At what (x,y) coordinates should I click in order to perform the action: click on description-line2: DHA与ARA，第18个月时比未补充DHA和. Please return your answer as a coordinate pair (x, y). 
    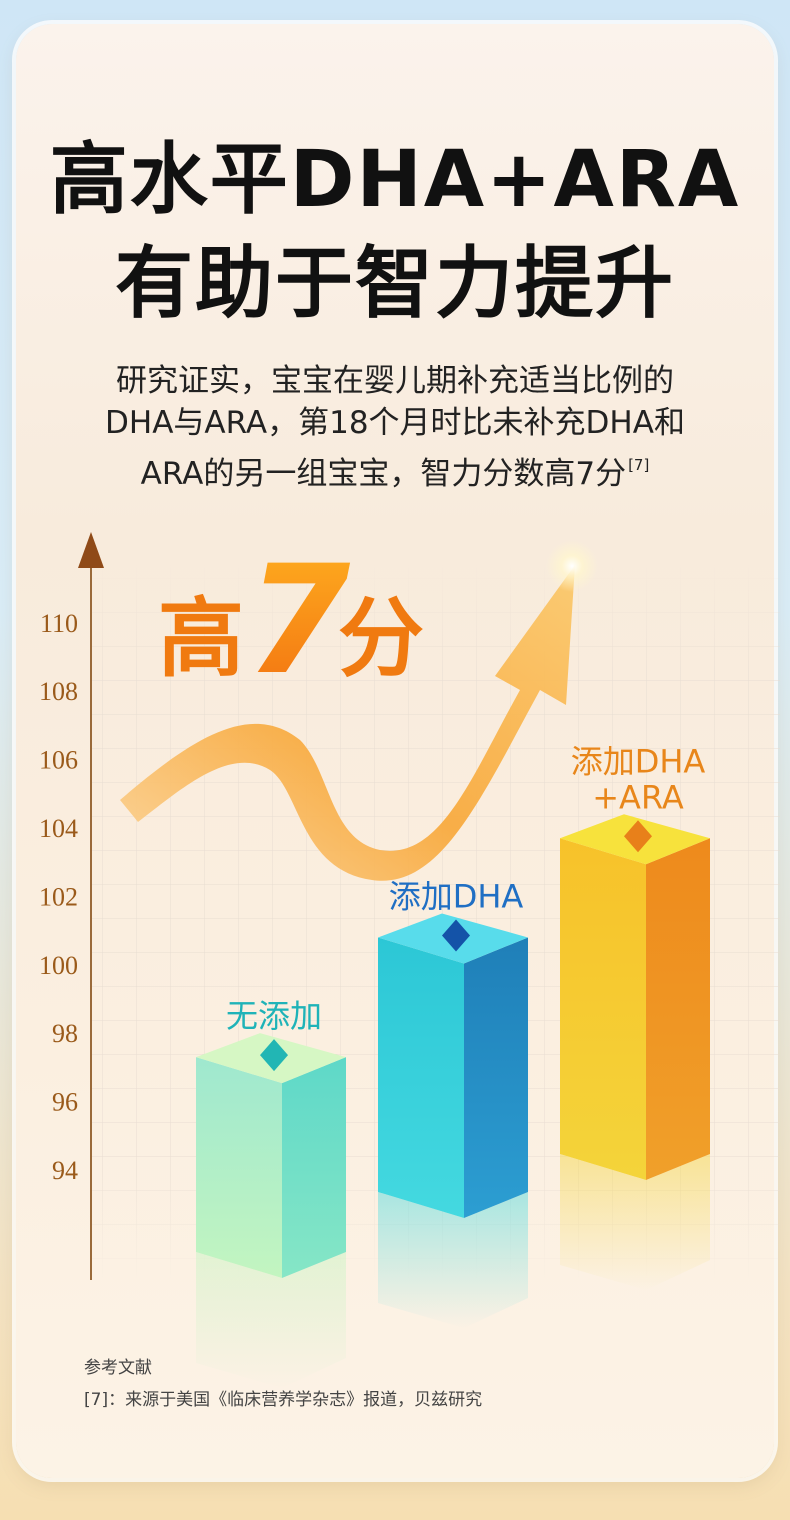
    Looking at the image, I should click on (395, 423).